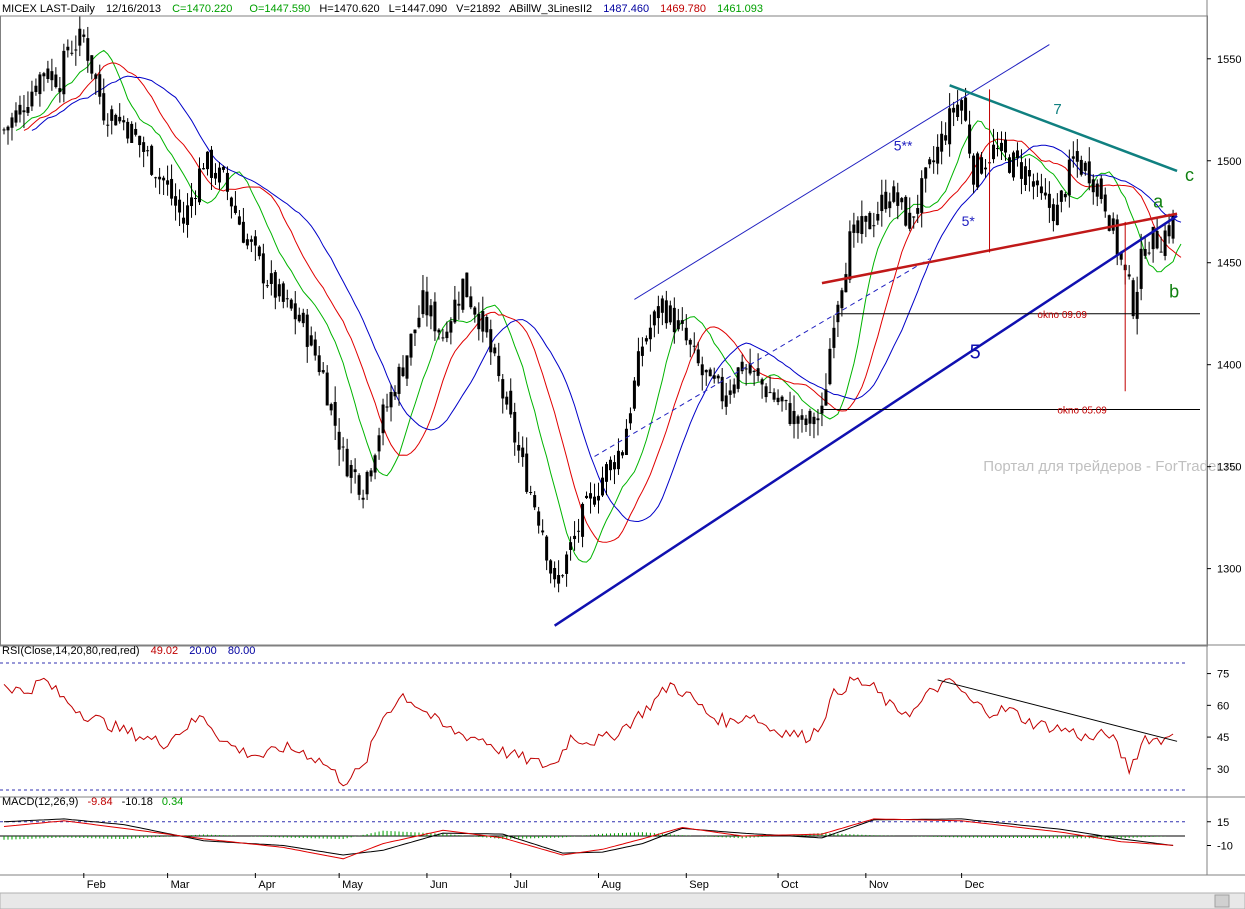  Describe the element at coordinates (1229, 366) in the screenshot. I see `y-tick-label: 1400` at that location.